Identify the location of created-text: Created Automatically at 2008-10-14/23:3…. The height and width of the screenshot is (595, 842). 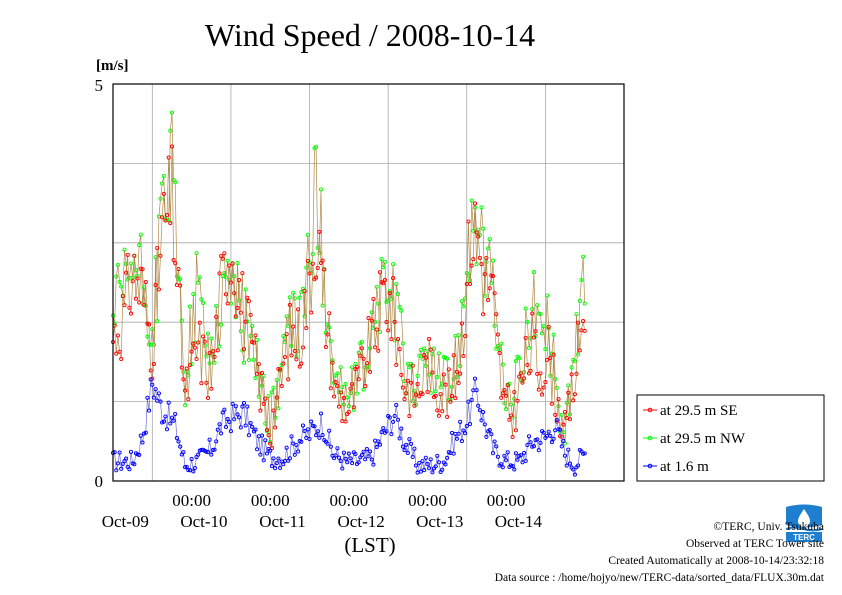
(716, 561).